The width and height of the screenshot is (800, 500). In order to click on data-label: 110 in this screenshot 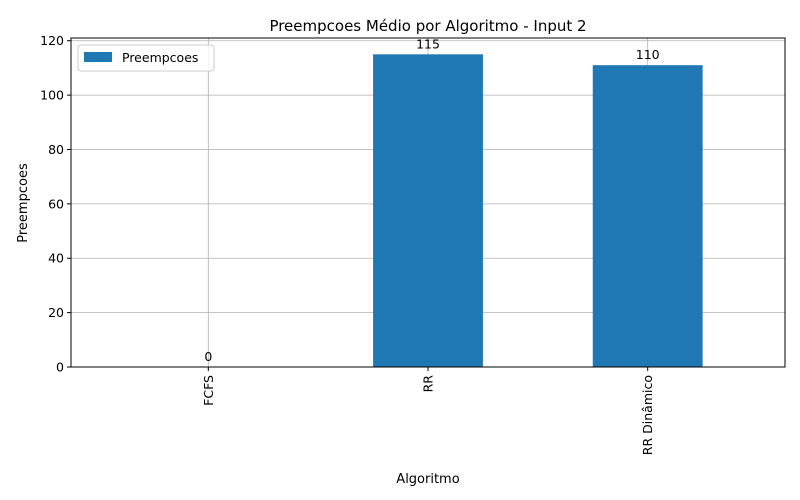, I will do `click(648, 54)`.